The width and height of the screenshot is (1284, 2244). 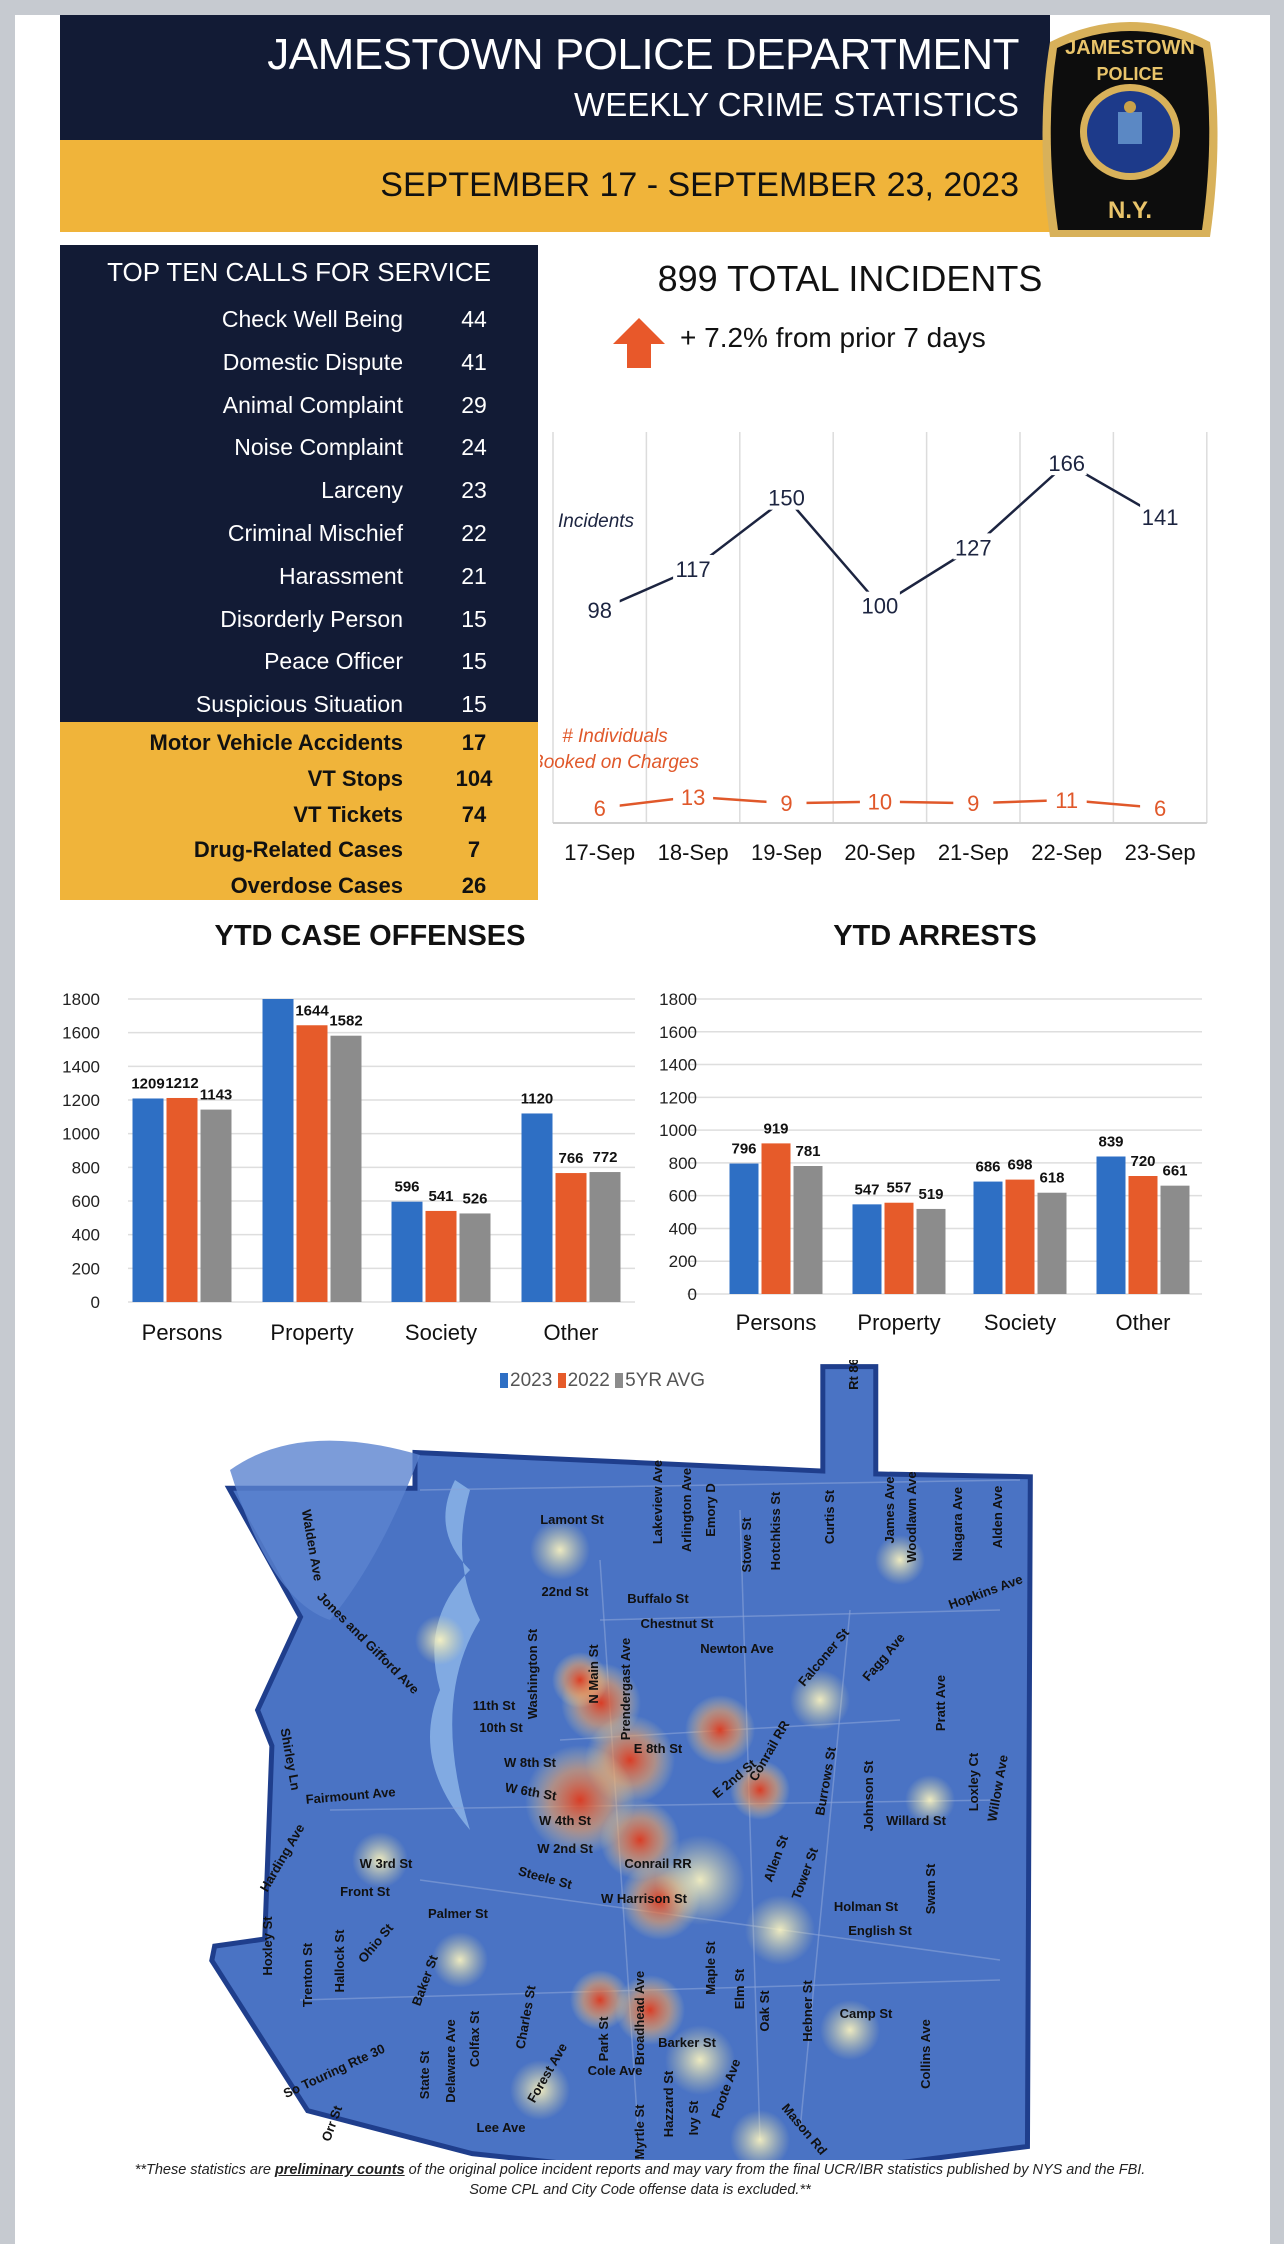 What do you see at coordinates (386, 1863) in the screenshot?
I see `street-label: W 3rd St` at bounding box center [386, 1863].